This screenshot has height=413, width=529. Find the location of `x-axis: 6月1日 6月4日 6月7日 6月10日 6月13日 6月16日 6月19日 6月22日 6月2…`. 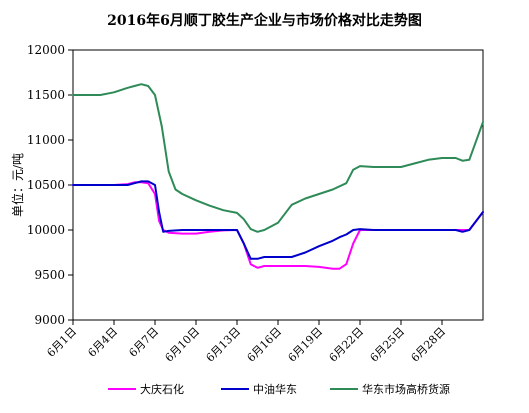

x-axis: 6月1日 6月4日 6月7日 6月10日 6月13日 6月16日 6月19日 6月22日 6月2… is located at coordinates (246, 342).